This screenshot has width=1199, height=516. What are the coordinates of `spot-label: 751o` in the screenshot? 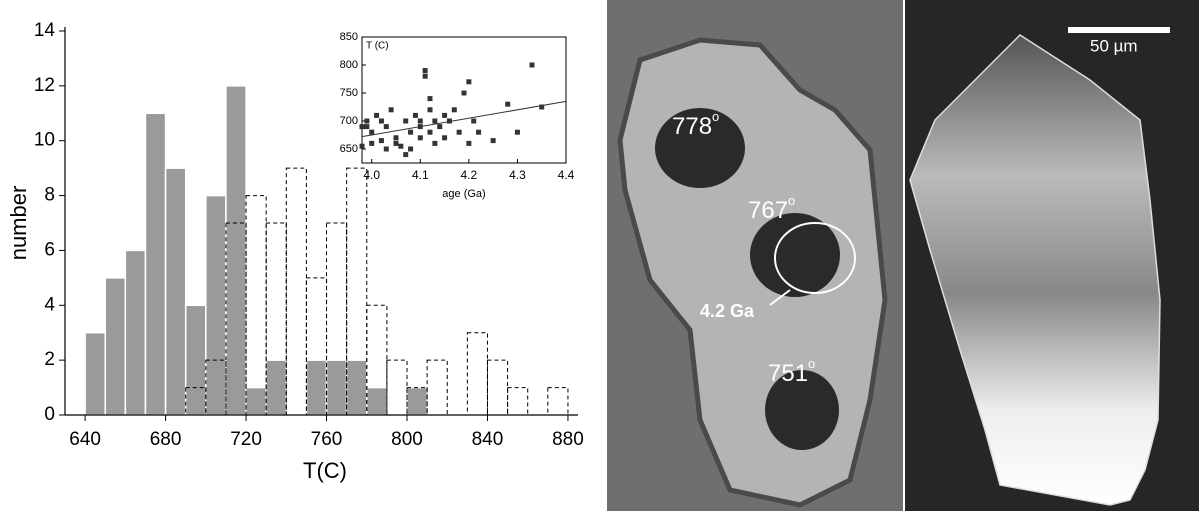 It's located at (791, 371).